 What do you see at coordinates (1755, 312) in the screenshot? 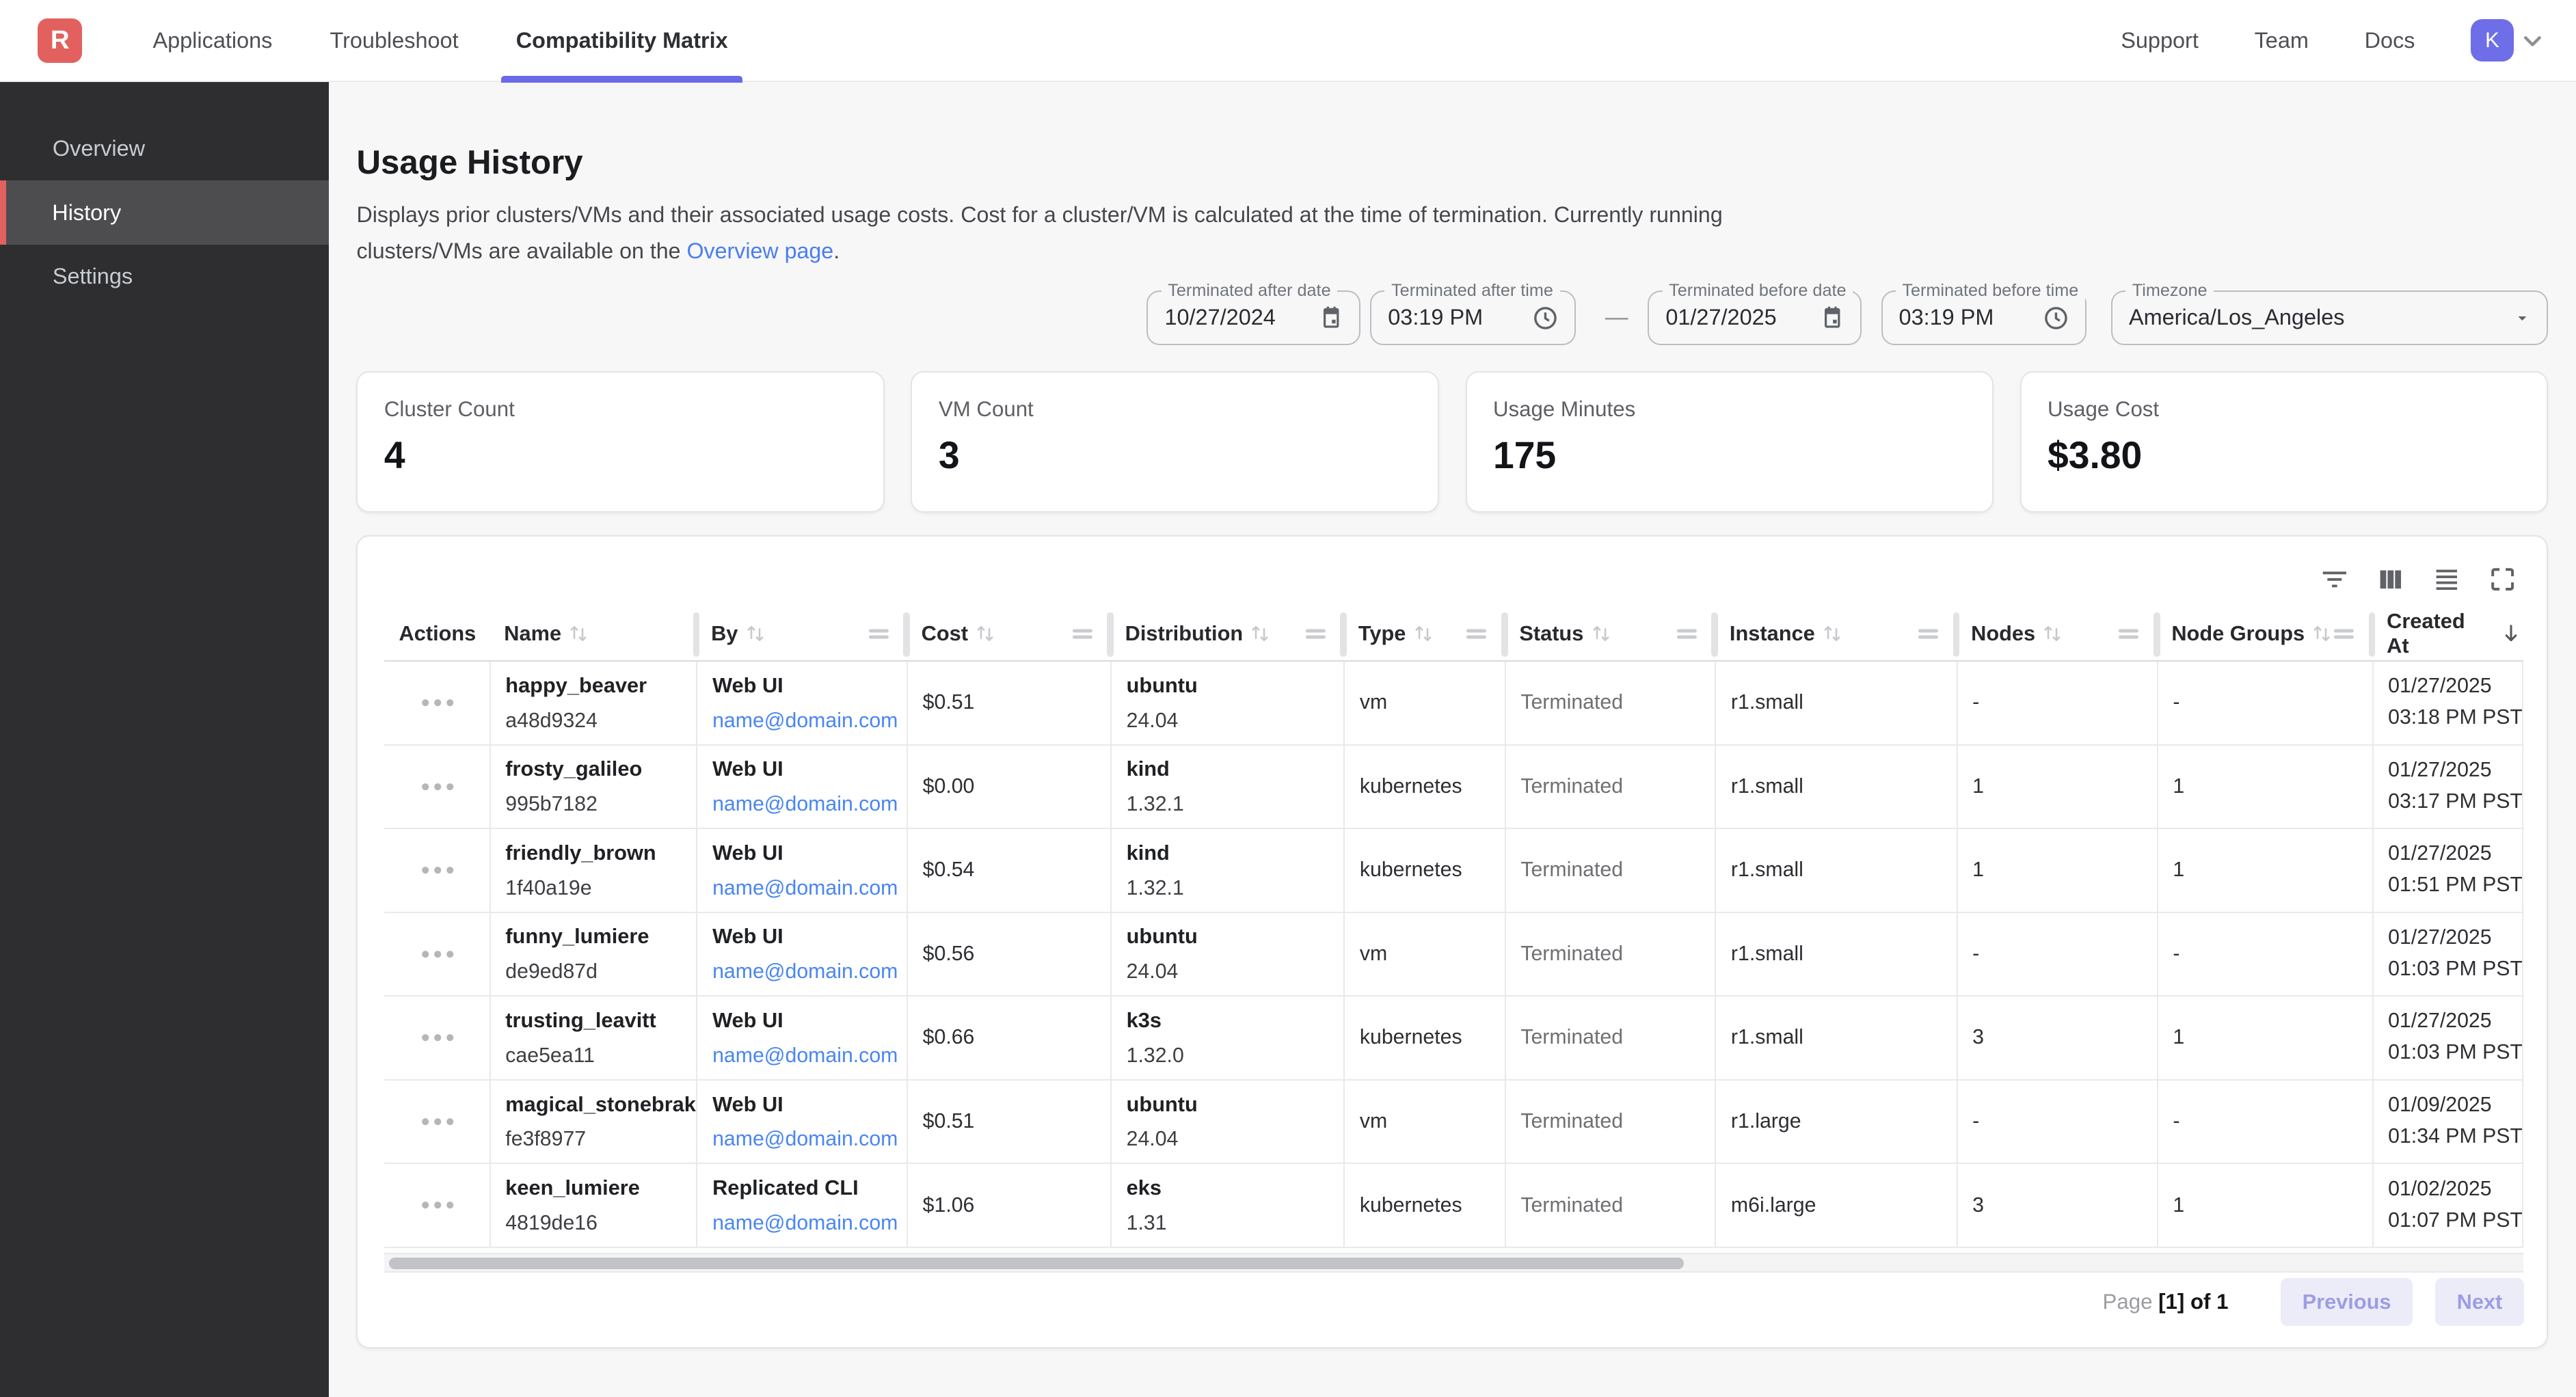
I see `terminated-before-date-field: Terminated before date 01/27/2025` at bounding box center [1755, 312].